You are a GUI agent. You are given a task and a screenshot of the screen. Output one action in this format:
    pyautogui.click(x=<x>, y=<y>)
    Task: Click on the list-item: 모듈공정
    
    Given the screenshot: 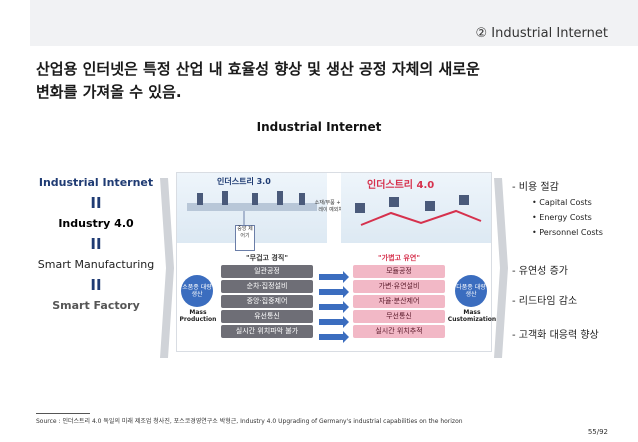 What is the action you would take?
    pyautogui.click(x=399, y=271)
    